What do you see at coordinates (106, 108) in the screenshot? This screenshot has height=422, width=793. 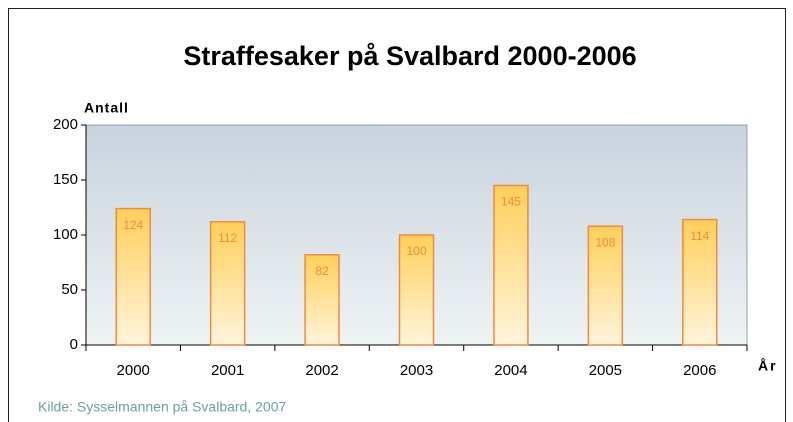 I see `y-axis-label: Antall` at bounding box center [106, 108].